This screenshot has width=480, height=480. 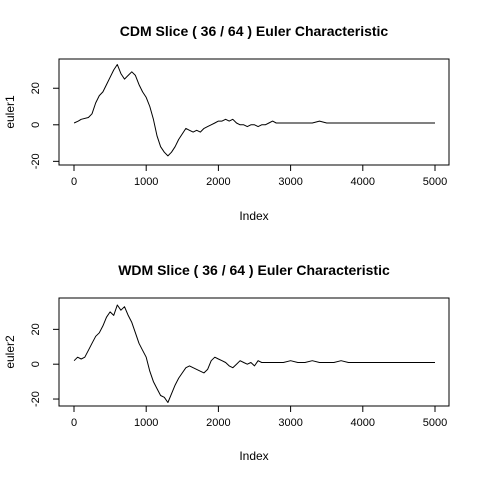 What do you see at coordinates (10, 112) in the screenshot?
I see `y-axis-label: euler1` at bounding box center [10, 112].